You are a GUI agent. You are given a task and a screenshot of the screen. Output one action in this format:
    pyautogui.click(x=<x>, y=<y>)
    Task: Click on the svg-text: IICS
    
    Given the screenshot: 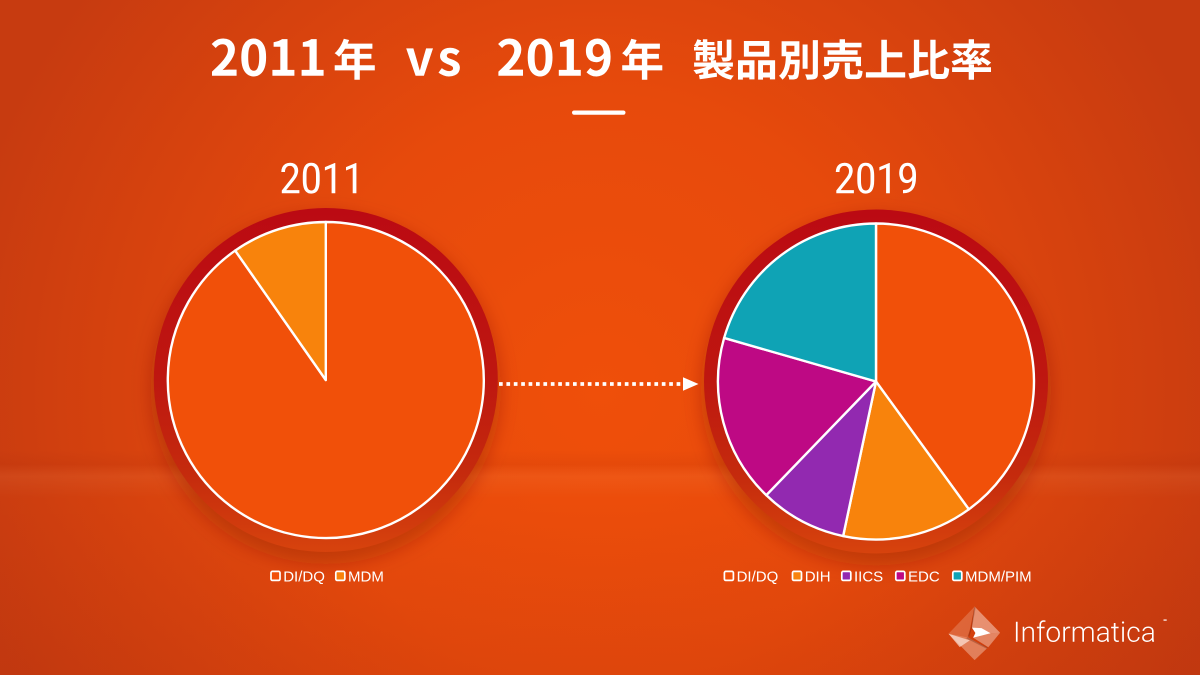 What is the action you would take?
    pyautogui.click(x=868, y=577)
    